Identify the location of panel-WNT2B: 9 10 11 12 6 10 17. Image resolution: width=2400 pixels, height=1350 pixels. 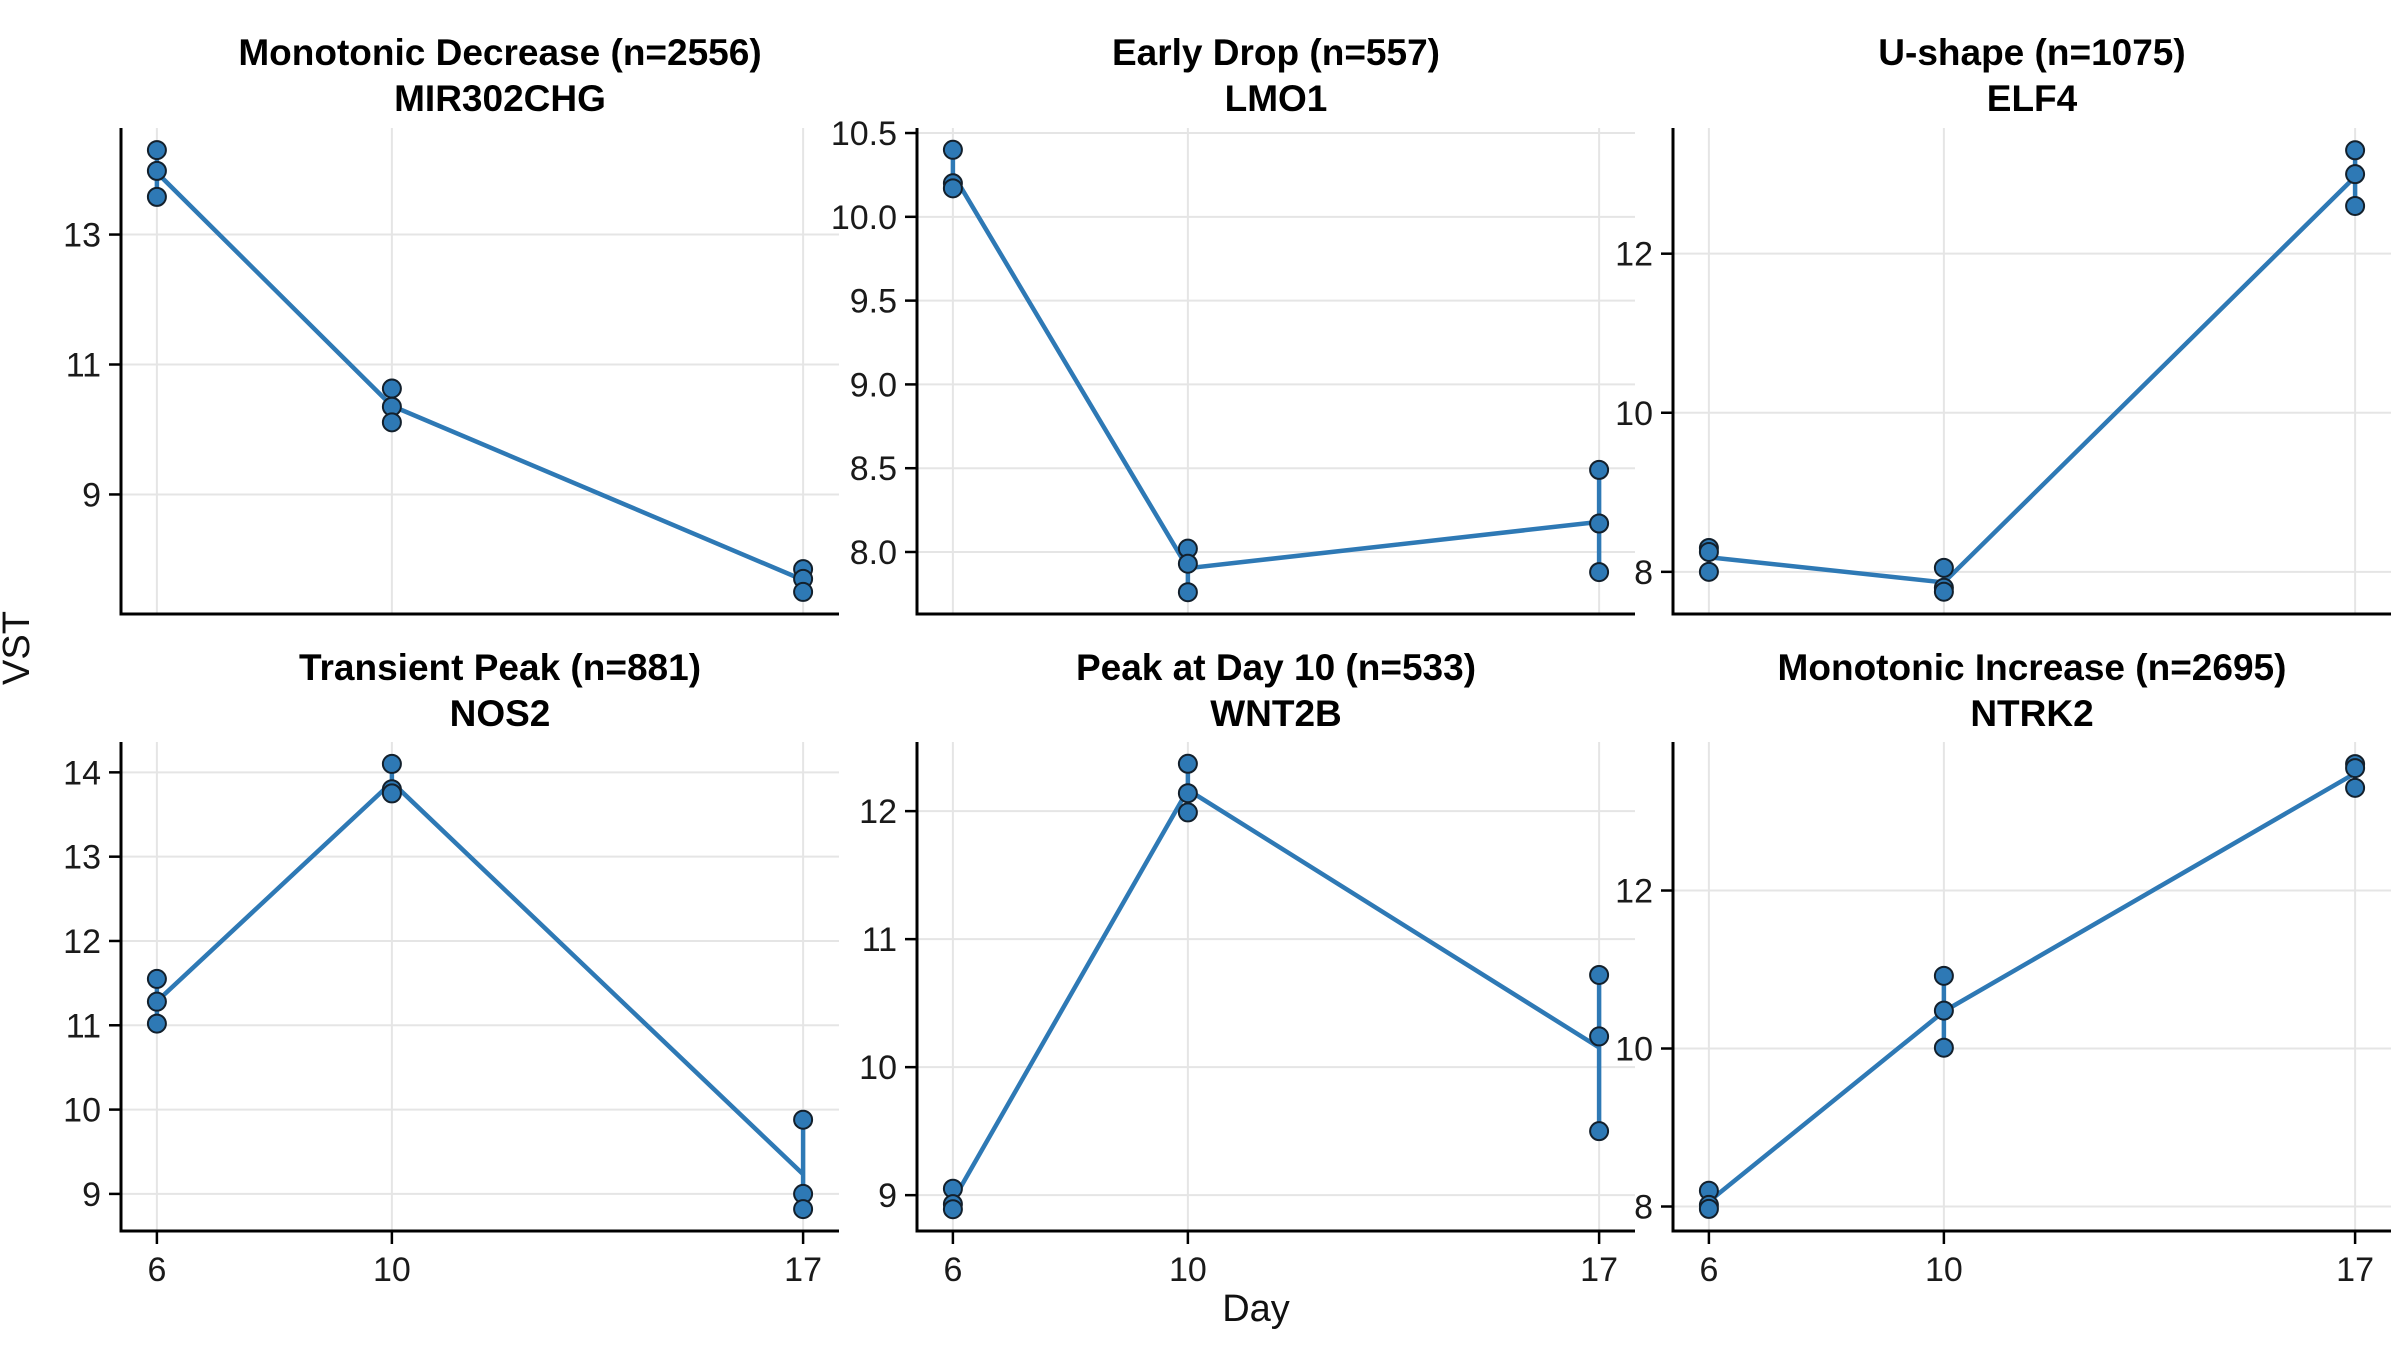
(1247, 1015).